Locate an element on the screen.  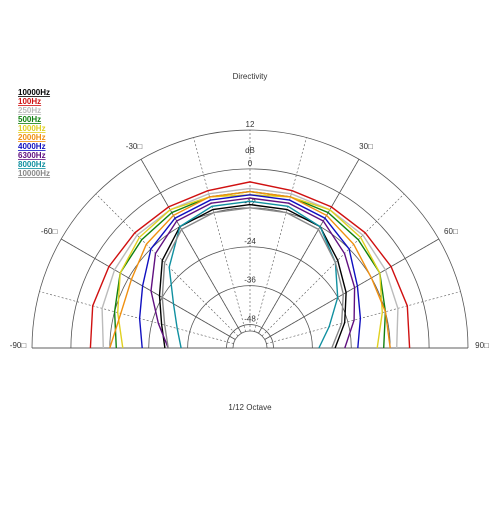
r-tick-label: -36 is located at coordinates (250, 280).